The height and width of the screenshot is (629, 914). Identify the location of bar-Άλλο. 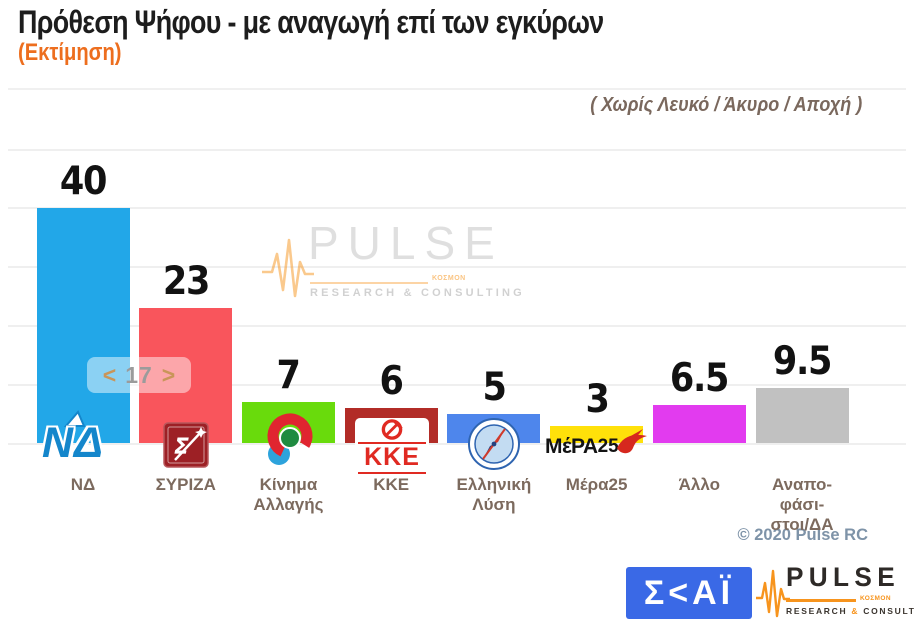
(699, 424).